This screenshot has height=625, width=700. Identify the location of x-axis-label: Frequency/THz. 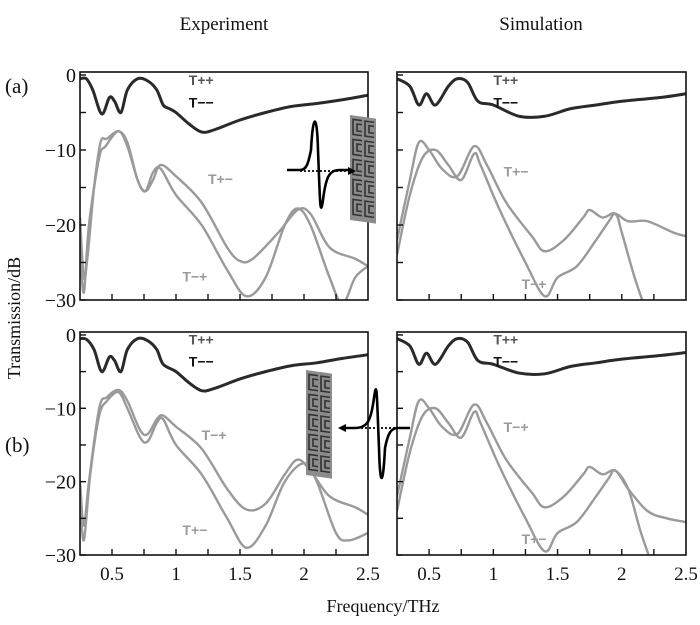
(383, 606).